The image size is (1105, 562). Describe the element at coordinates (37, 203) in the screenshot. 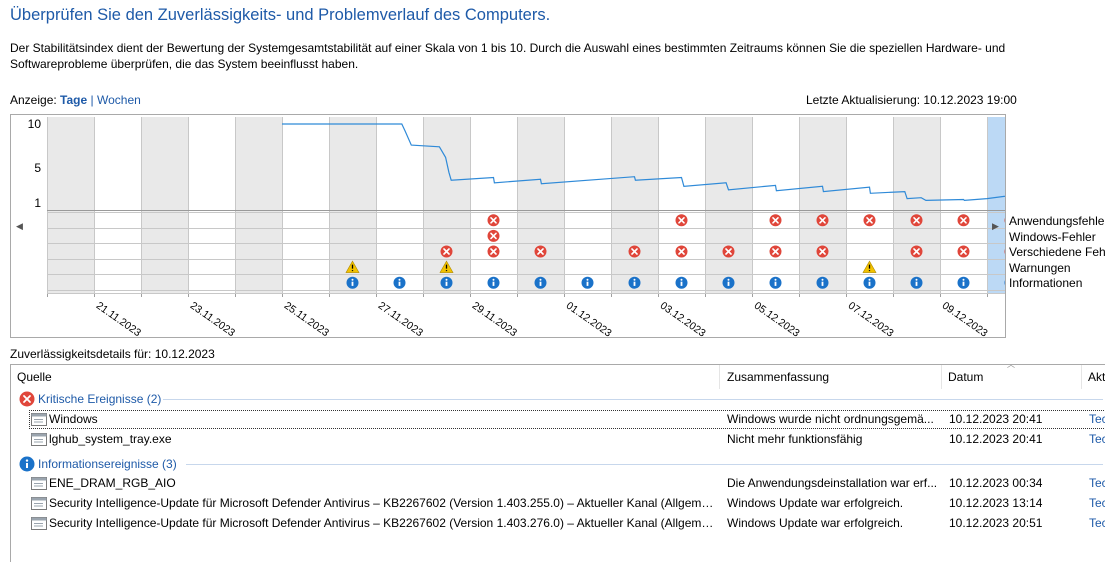

I see `y-tick-label: 1` at that location.